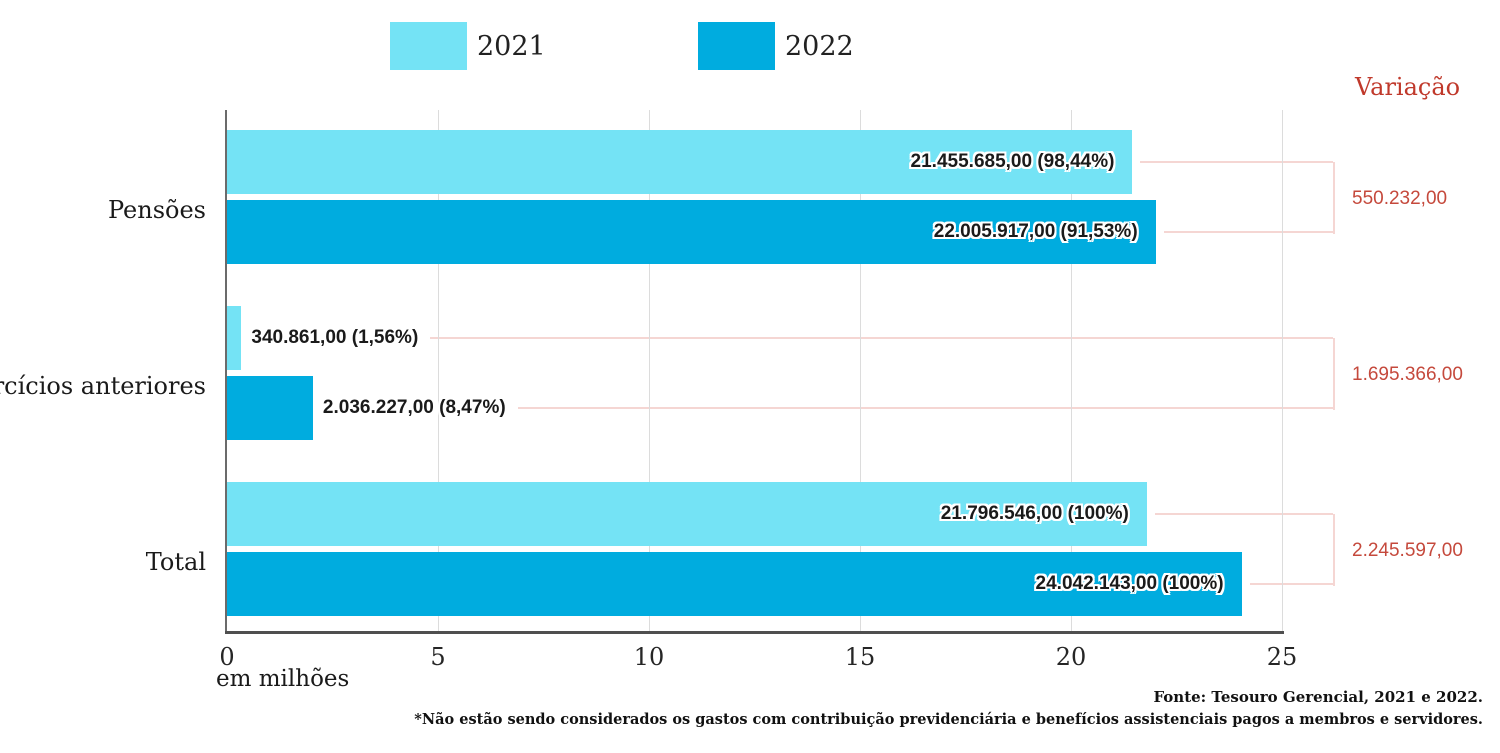 The image size is (1500, 753). Describe the element at coordinates (428, 46) in the screenshot. I see `legend-swatch-2021-icon` at that location.